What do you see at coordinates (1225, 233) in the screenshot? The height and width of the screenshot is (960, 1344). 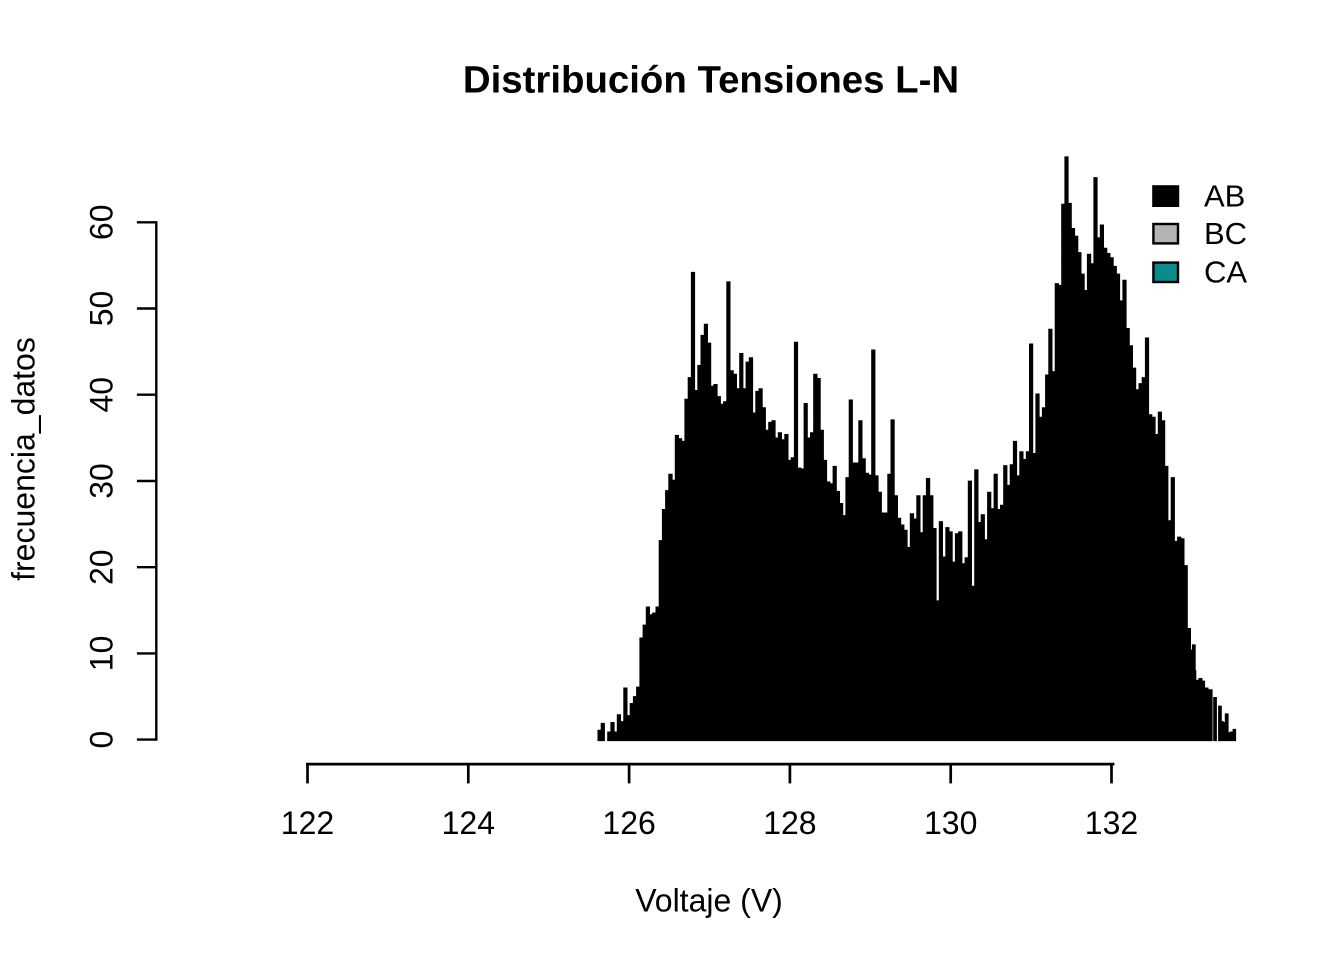 I see `svg-text: BC` at bounding box center [1225, 233].